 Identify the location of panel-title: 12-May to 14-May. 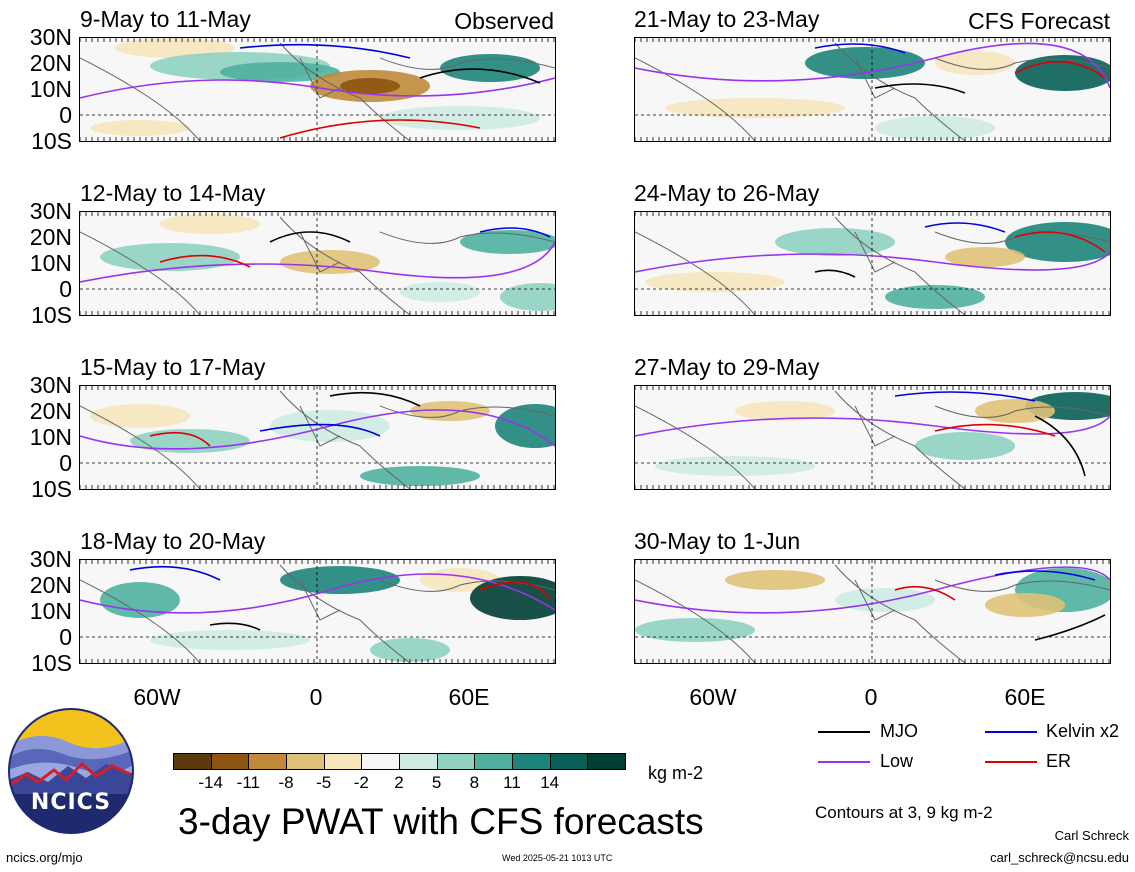
(173, 193).